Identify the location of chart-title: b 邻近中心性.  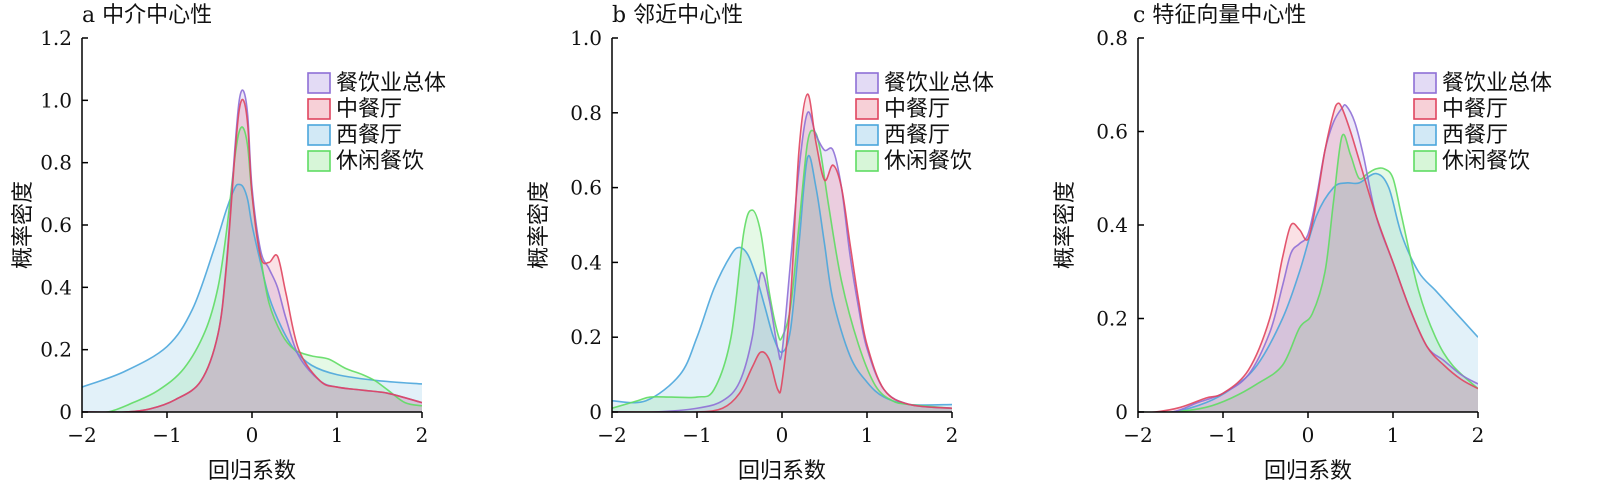
(677, 15).